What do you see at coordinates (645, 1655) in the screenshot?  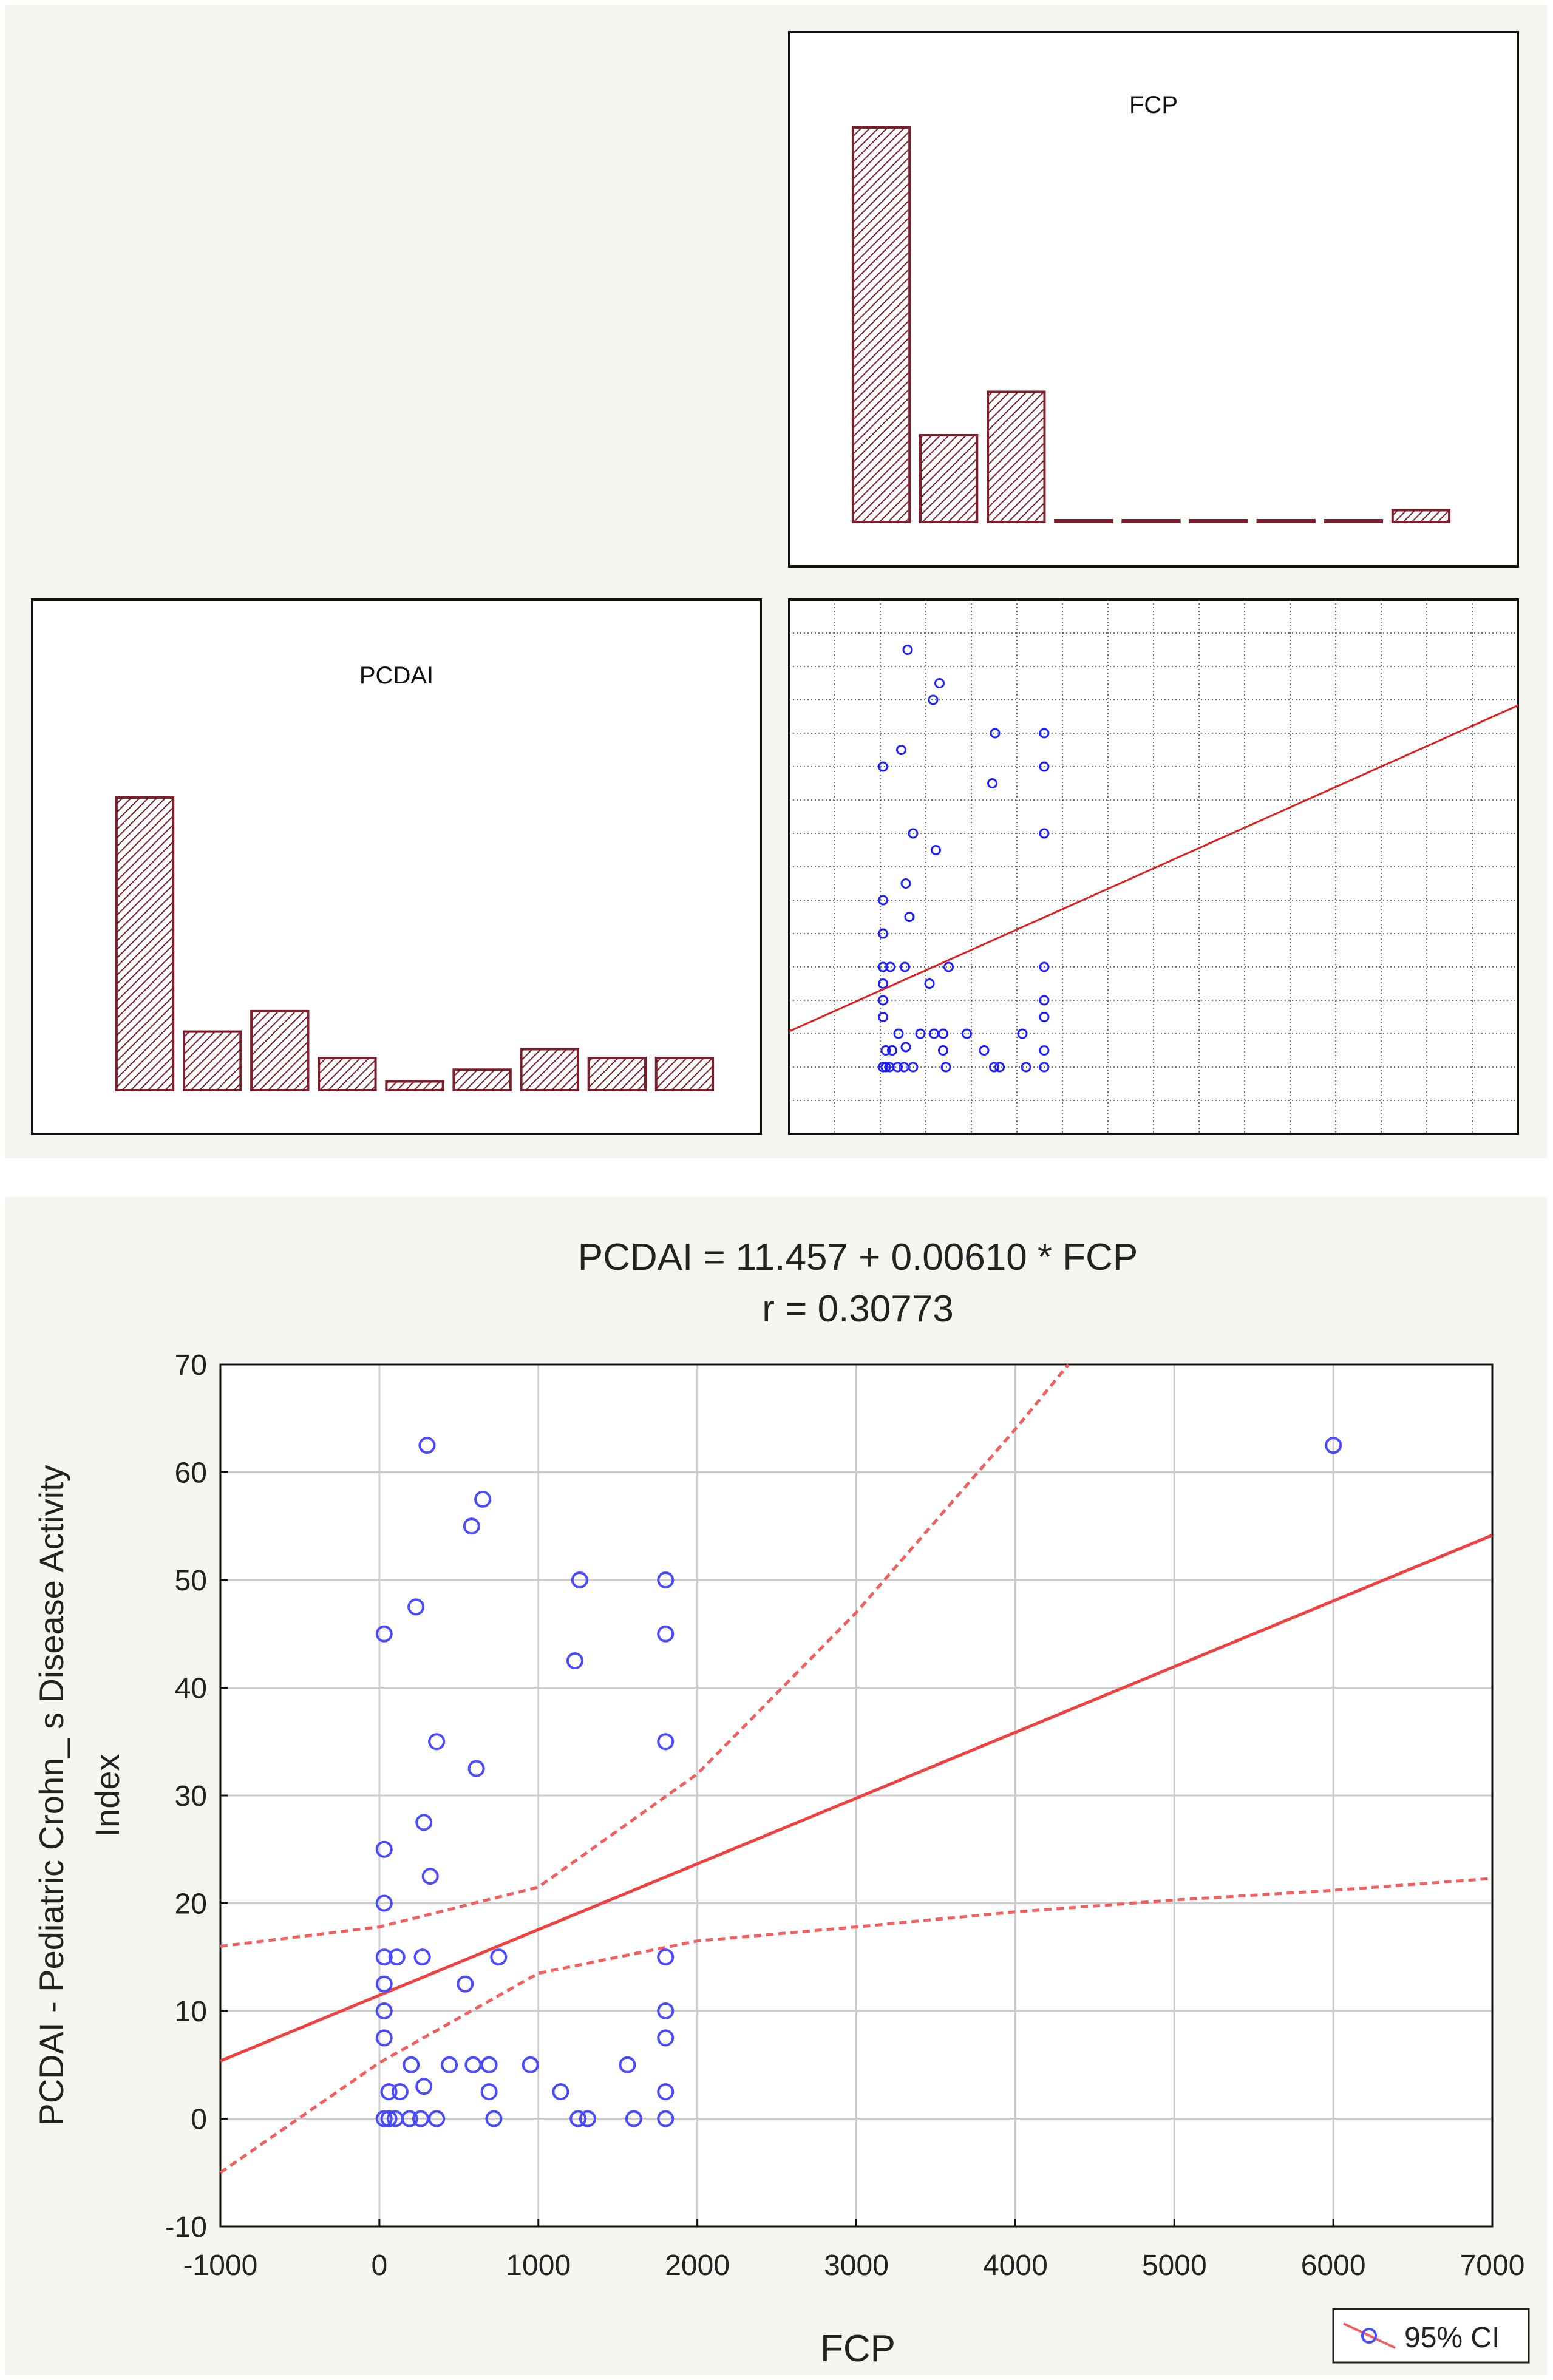 I see `ci-upper-curve` at bounding box center [645, 1655].